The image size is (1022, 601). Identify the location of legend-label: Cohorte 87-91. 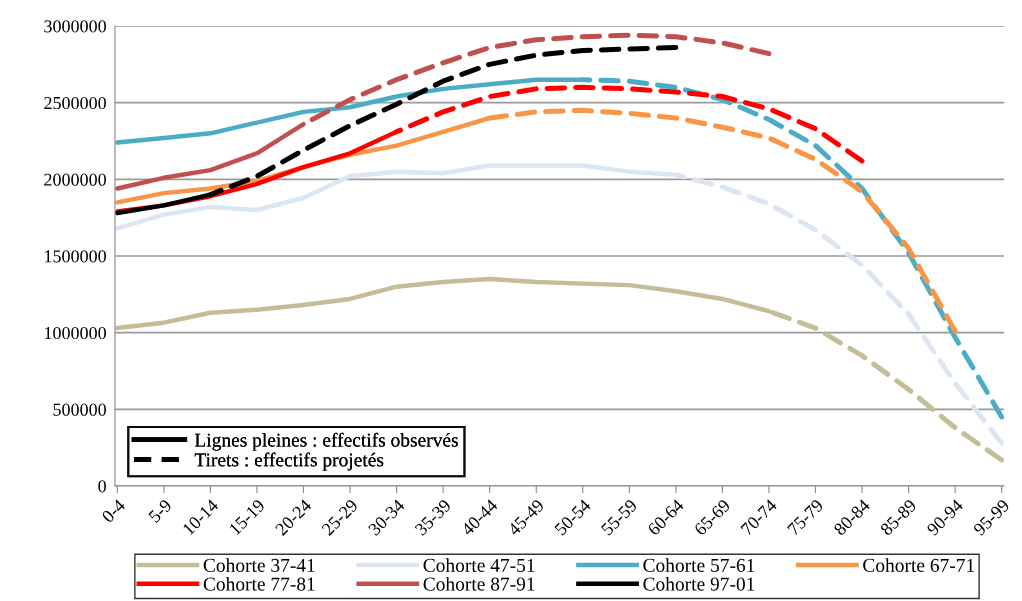
(479, 583).